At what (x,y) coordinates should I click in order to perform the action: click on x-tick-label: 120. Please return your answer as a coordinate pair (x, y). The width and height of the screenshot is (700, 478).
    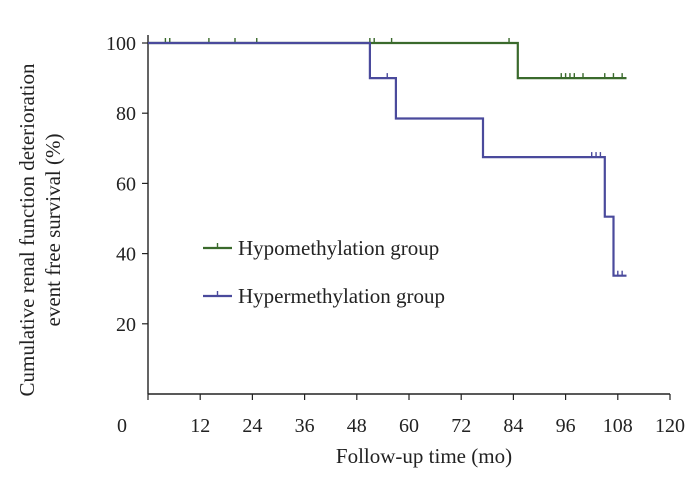
    Looking at the image, I should click on (670, 426).